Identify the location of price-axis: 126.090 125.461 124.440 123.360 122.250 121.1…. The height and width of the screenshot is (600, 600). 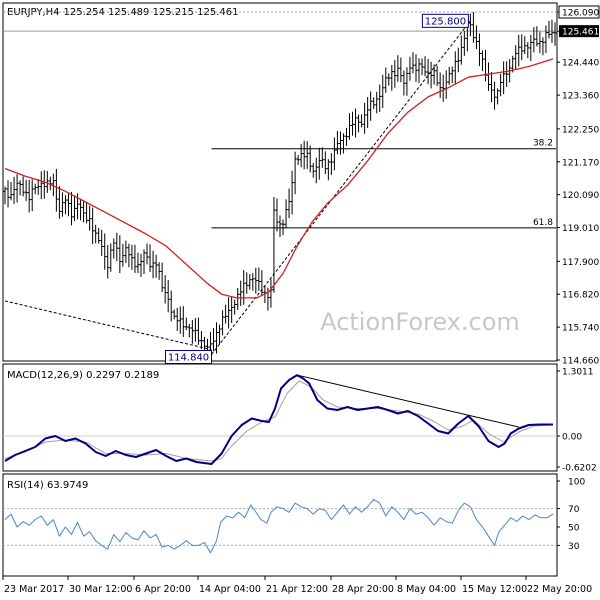
(578, 186).